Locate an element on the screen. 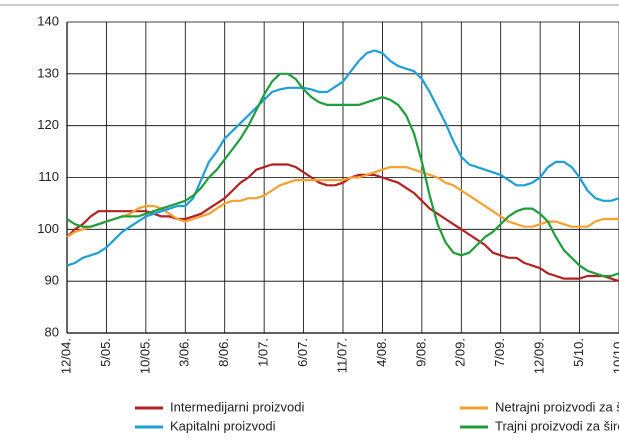 This screenshot has height=443, width=619. x-tick-label: 1/07. is located at coordinates (263, 352).